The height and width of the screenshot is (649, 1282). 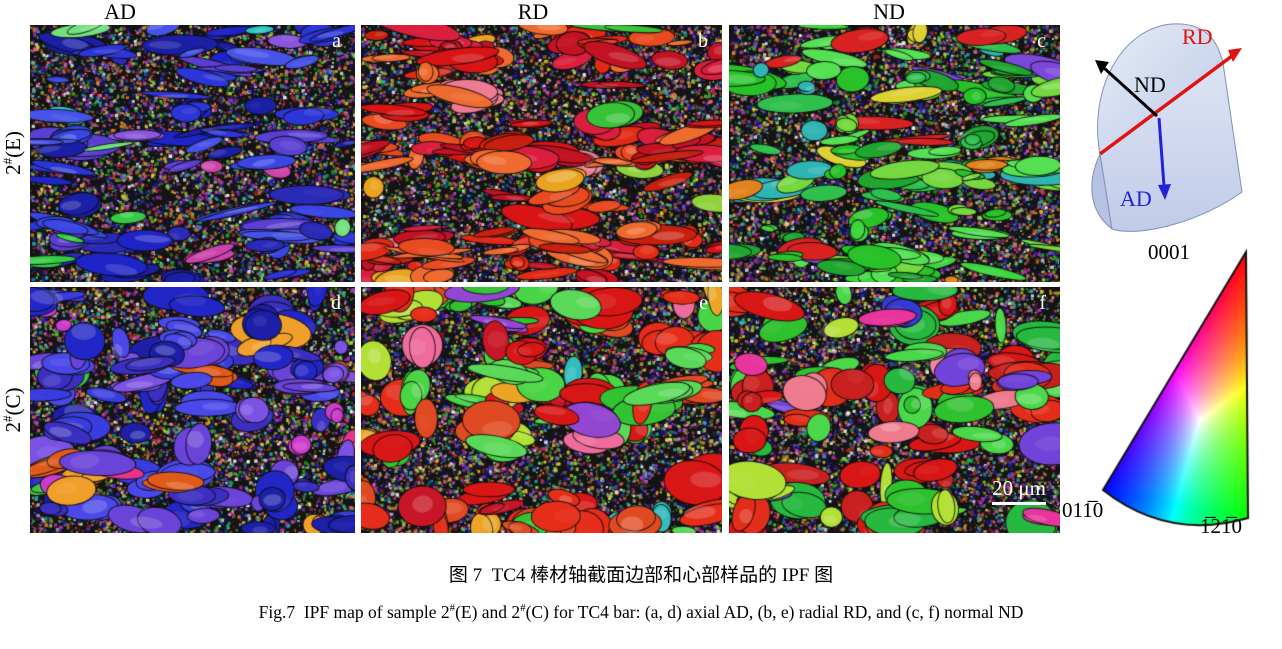 What do you see at coordinates (1019, 503) in the screenshot?
I see `scale-bar-line` at bounding box center [1019, 503].